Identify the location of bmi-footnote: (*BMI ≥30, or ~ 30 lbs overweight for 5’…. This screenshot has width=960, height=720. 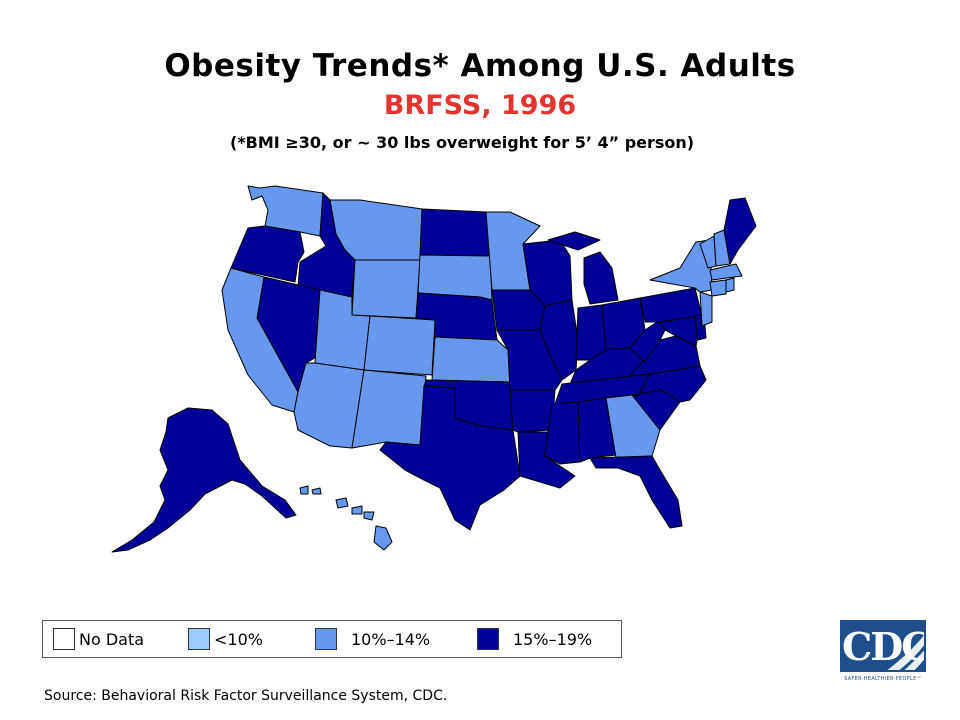
(462, 142).